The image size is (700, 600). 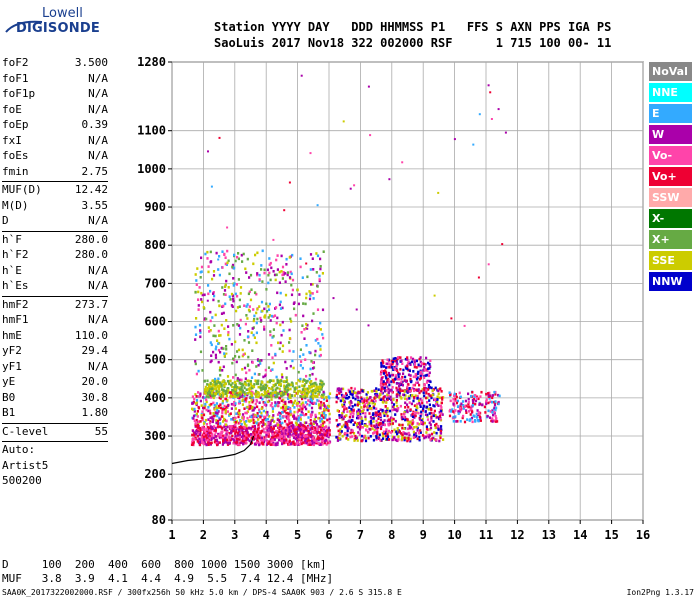 I want to click on param-name: foF1p, so click(x=19, y=93).